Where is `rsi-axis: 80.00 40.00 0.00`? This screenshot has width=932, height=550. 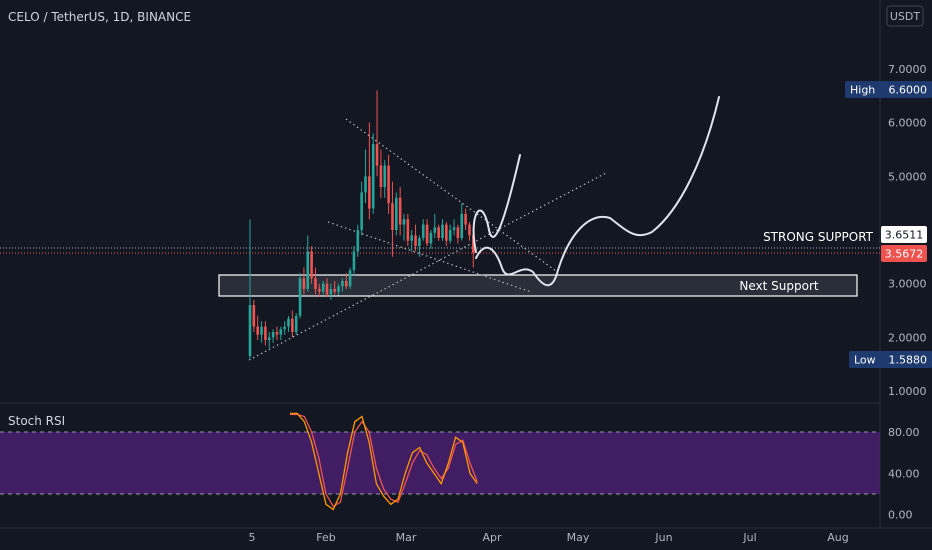
rsi-axis: 80.00 40.00 0.00 is located at coordinates (904, 474).